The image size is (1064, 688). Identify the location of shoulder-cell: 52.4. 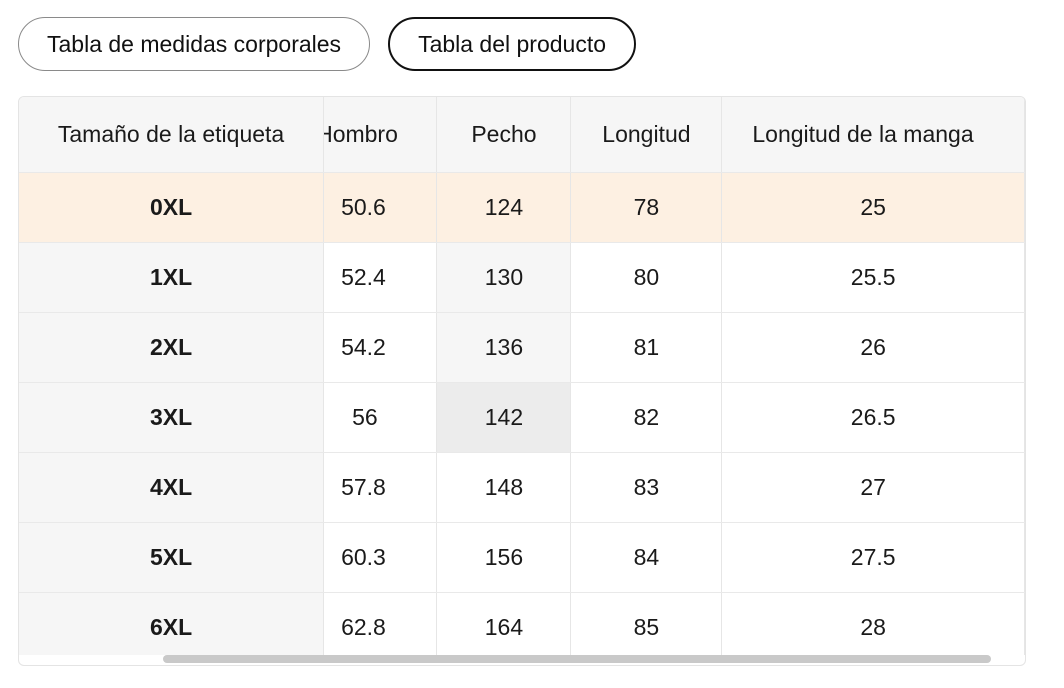
(380, 277).